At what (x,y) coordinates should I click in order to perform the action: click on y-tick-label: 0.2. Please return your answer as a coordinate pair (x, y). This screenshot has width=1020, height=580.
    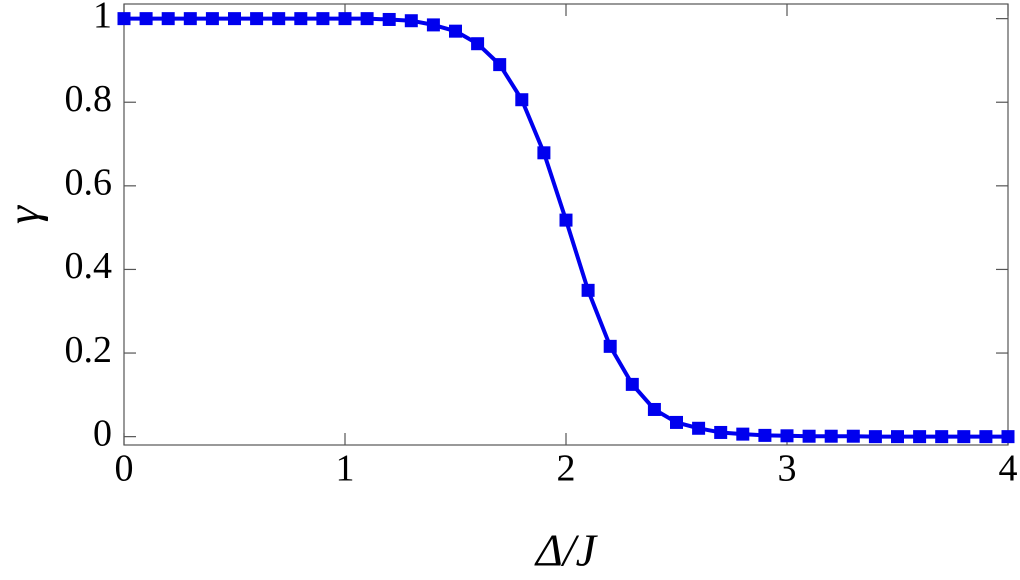
    Looking at the image, I should click on (89, 350).